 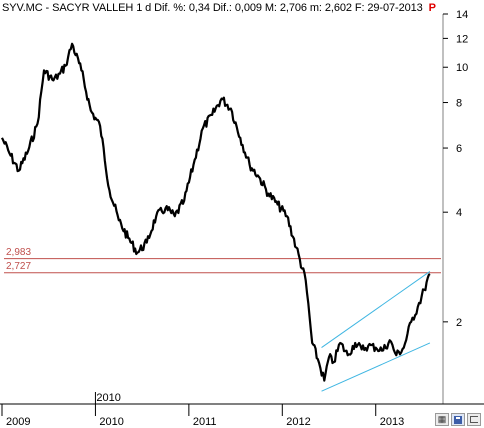 What do you see at coordinates (22, 8) in the screenshot?
I see `symbol: SYV.MC` at bounding box center [22, 8].